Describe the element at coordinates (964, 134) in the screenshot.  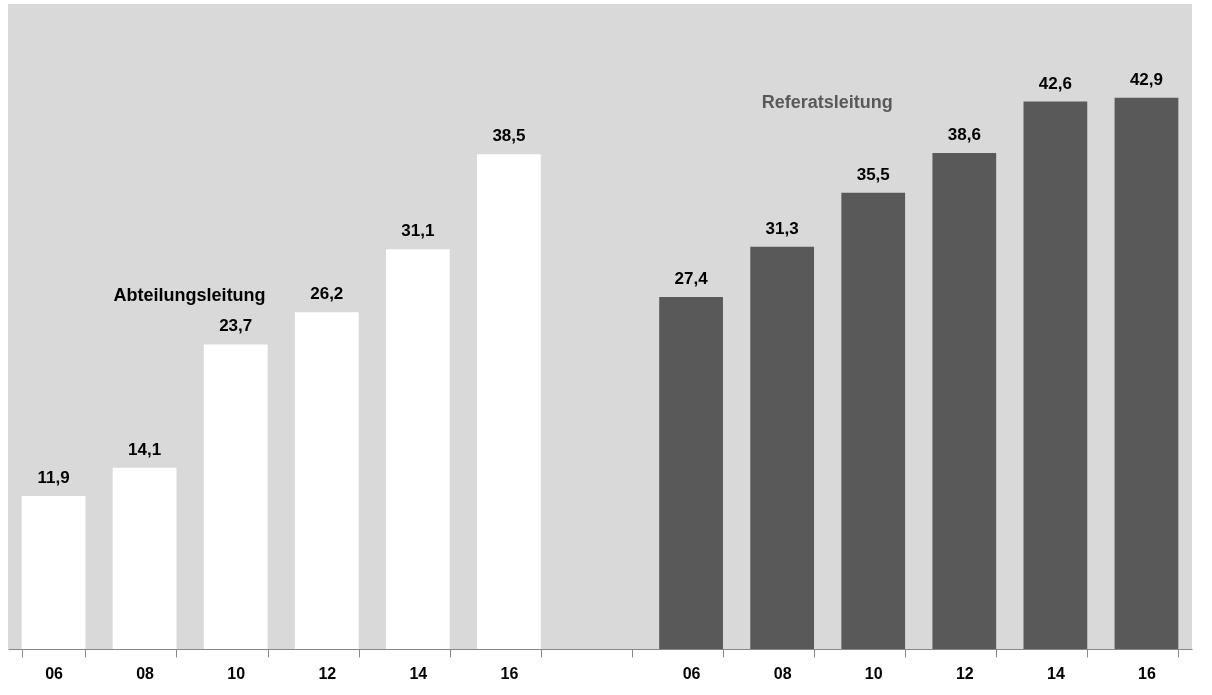
I see `data-label: 38,6` at that location.